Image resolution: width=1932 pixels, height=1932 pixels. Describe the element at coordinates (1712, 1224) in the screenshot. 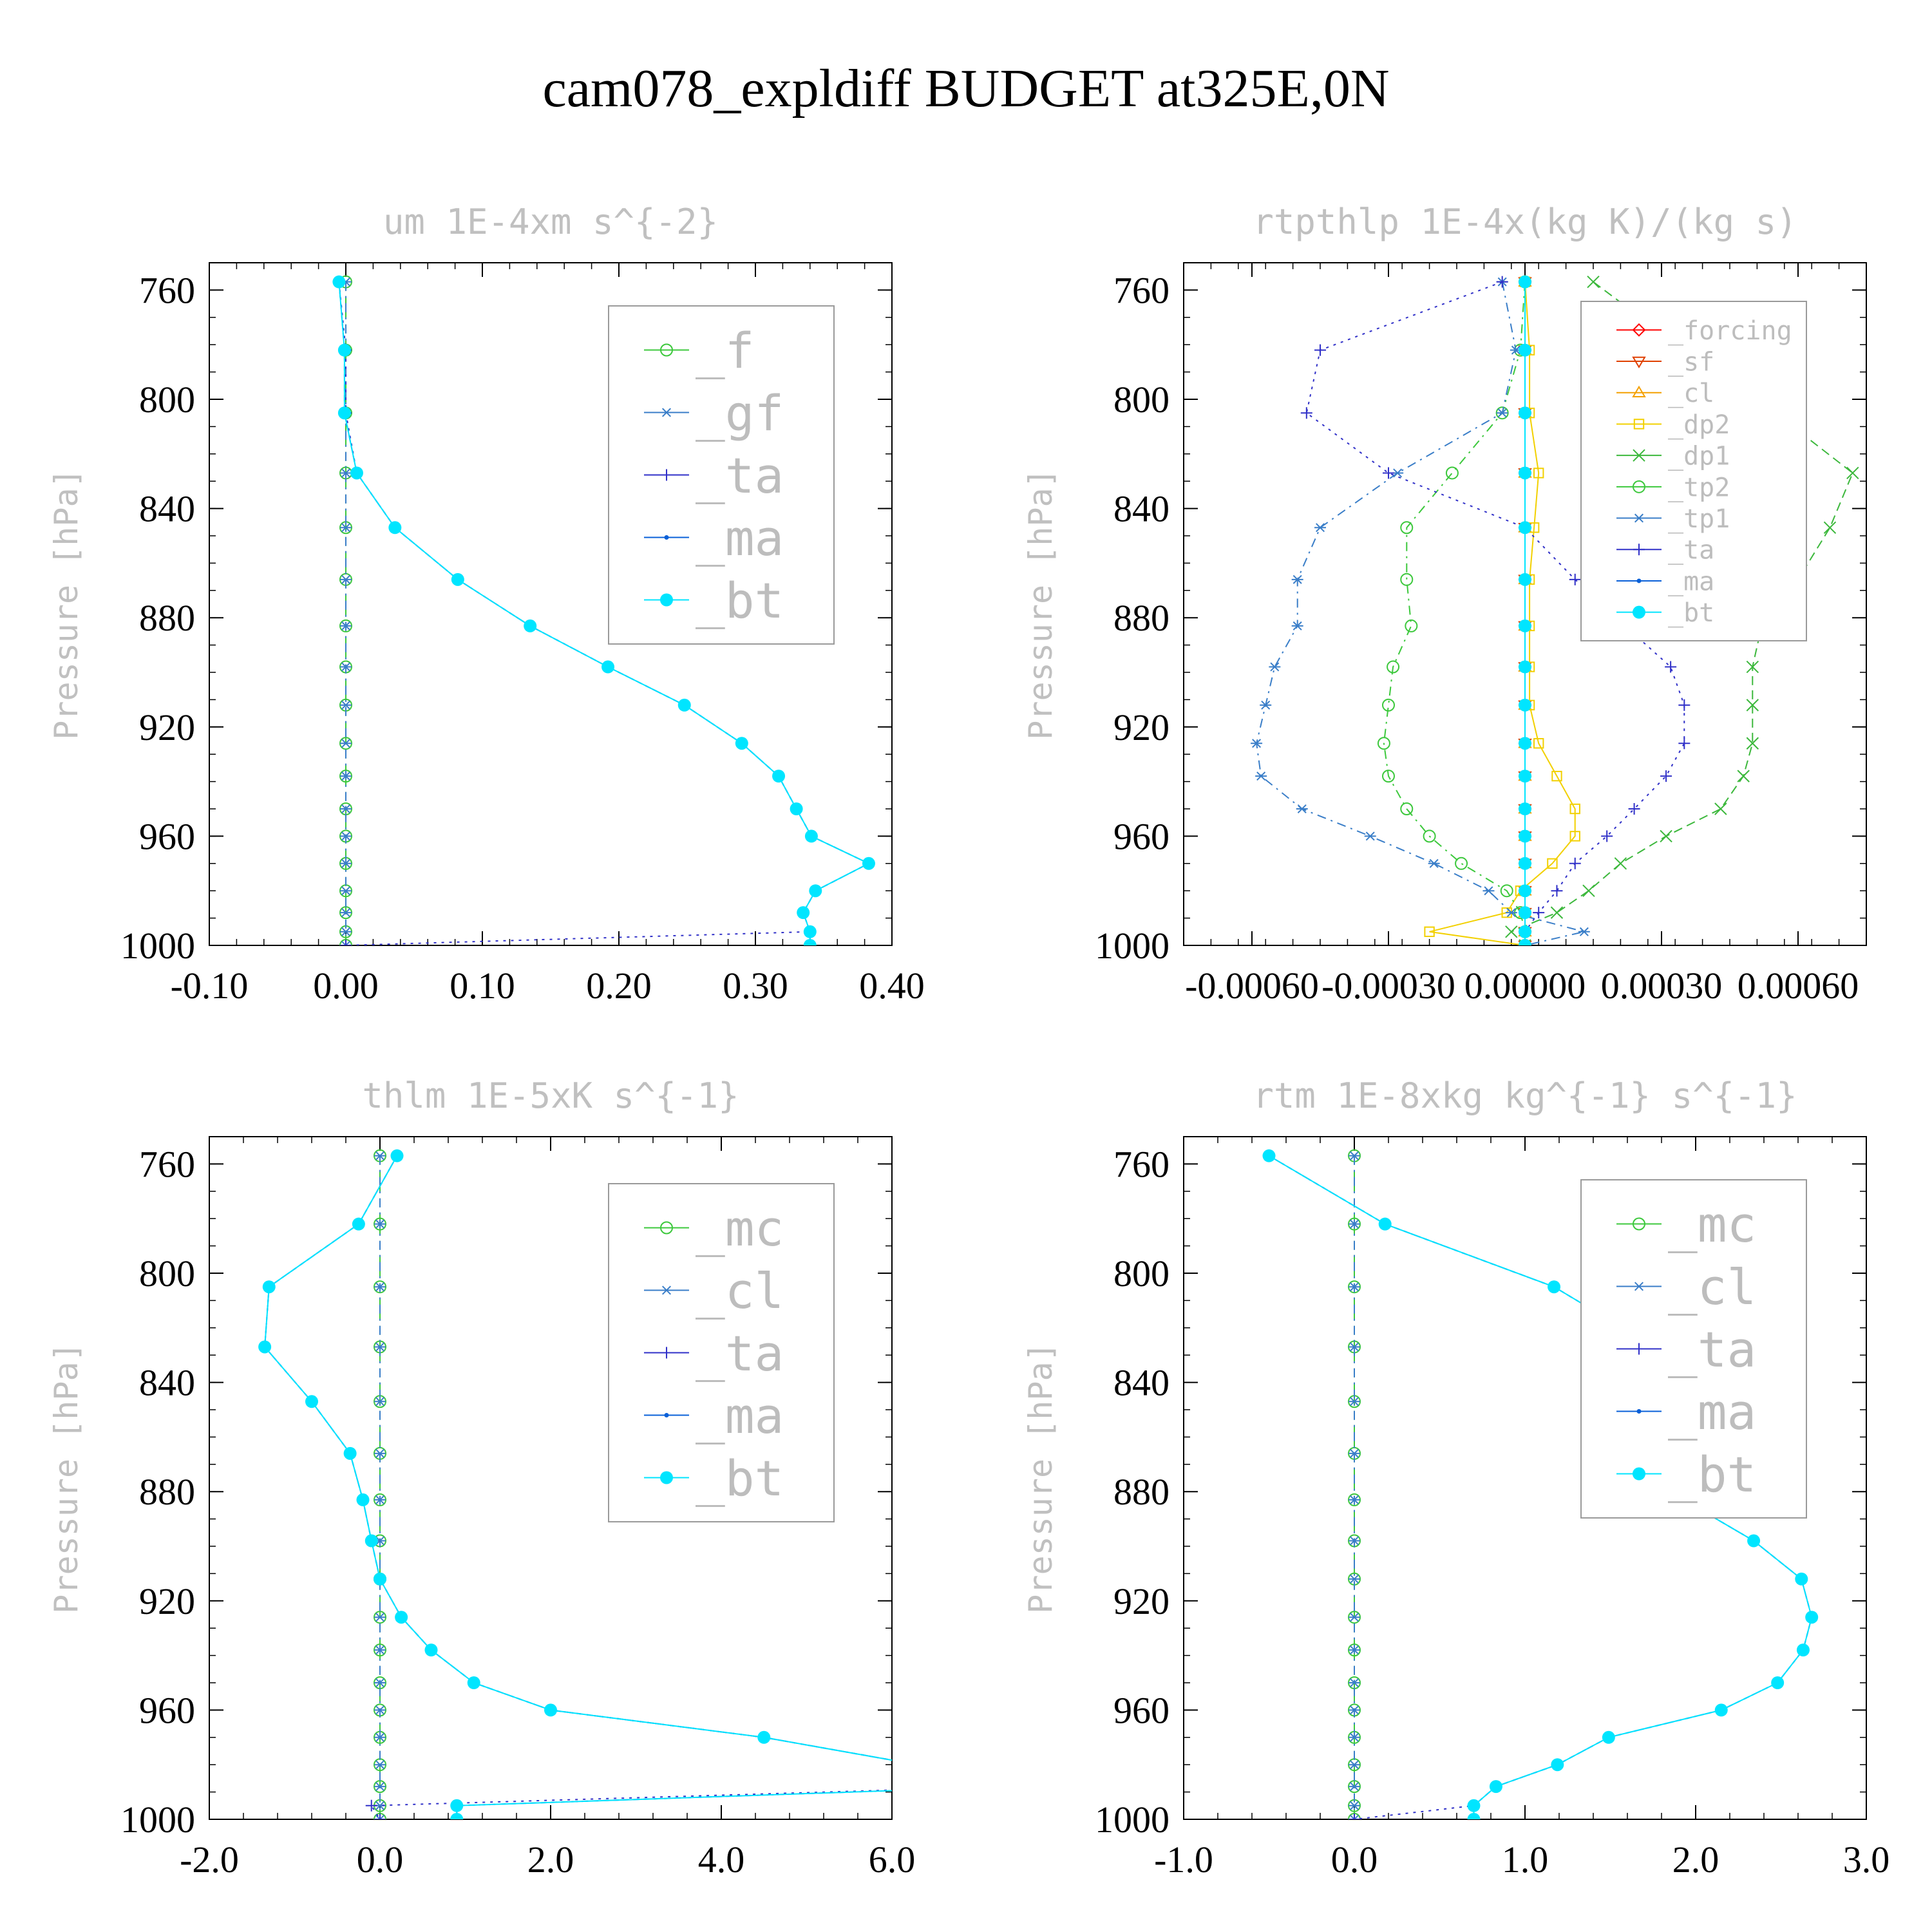

I see `legend-label: _mc` at that location.